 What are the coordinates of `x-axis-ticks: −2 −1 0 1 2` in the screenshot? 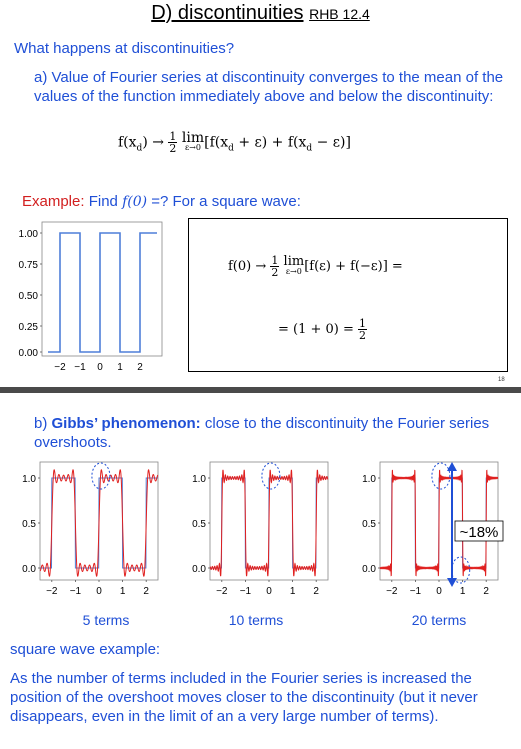 It's located at (98, 367).